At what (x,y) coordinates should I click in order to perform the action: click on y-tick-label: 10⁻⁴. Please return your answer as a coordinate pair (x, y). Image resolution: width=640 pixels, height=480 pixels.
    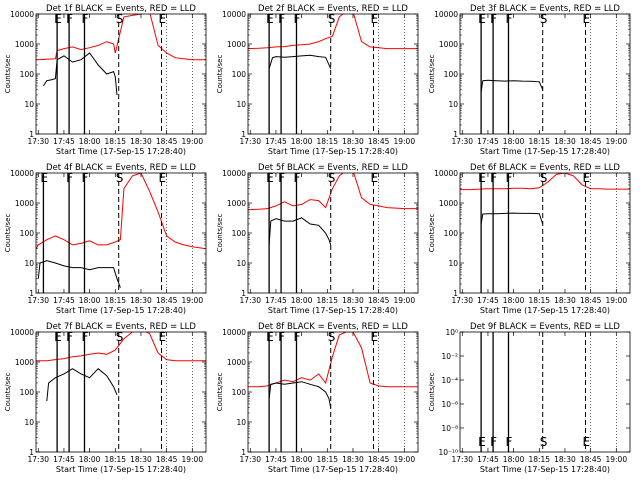
    Looking at the image, I should click on (449, 380).